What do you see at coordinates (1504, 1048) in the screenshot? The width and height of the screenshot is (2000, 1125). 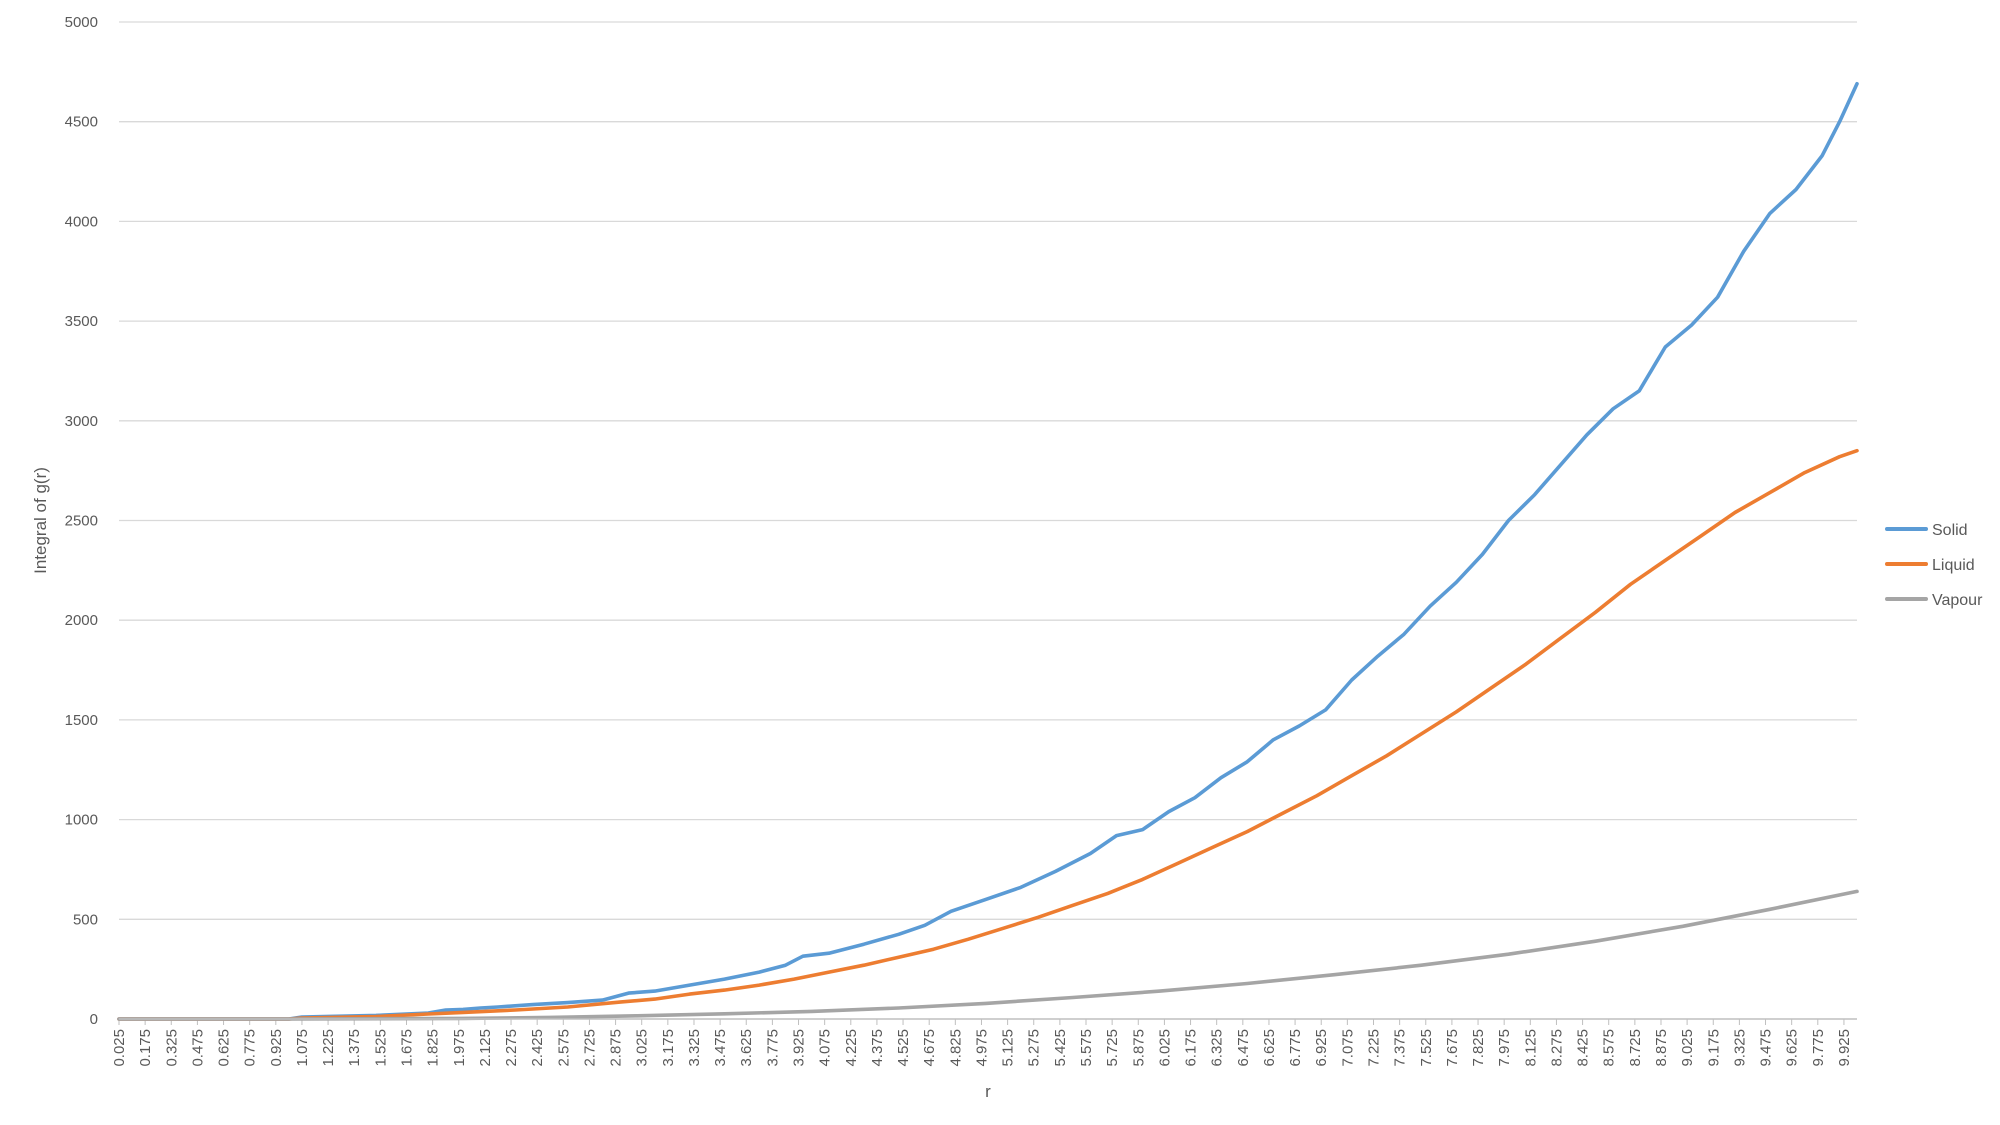 I see `x-tick-label: 7.975` at bounding box center [1504, 1048].